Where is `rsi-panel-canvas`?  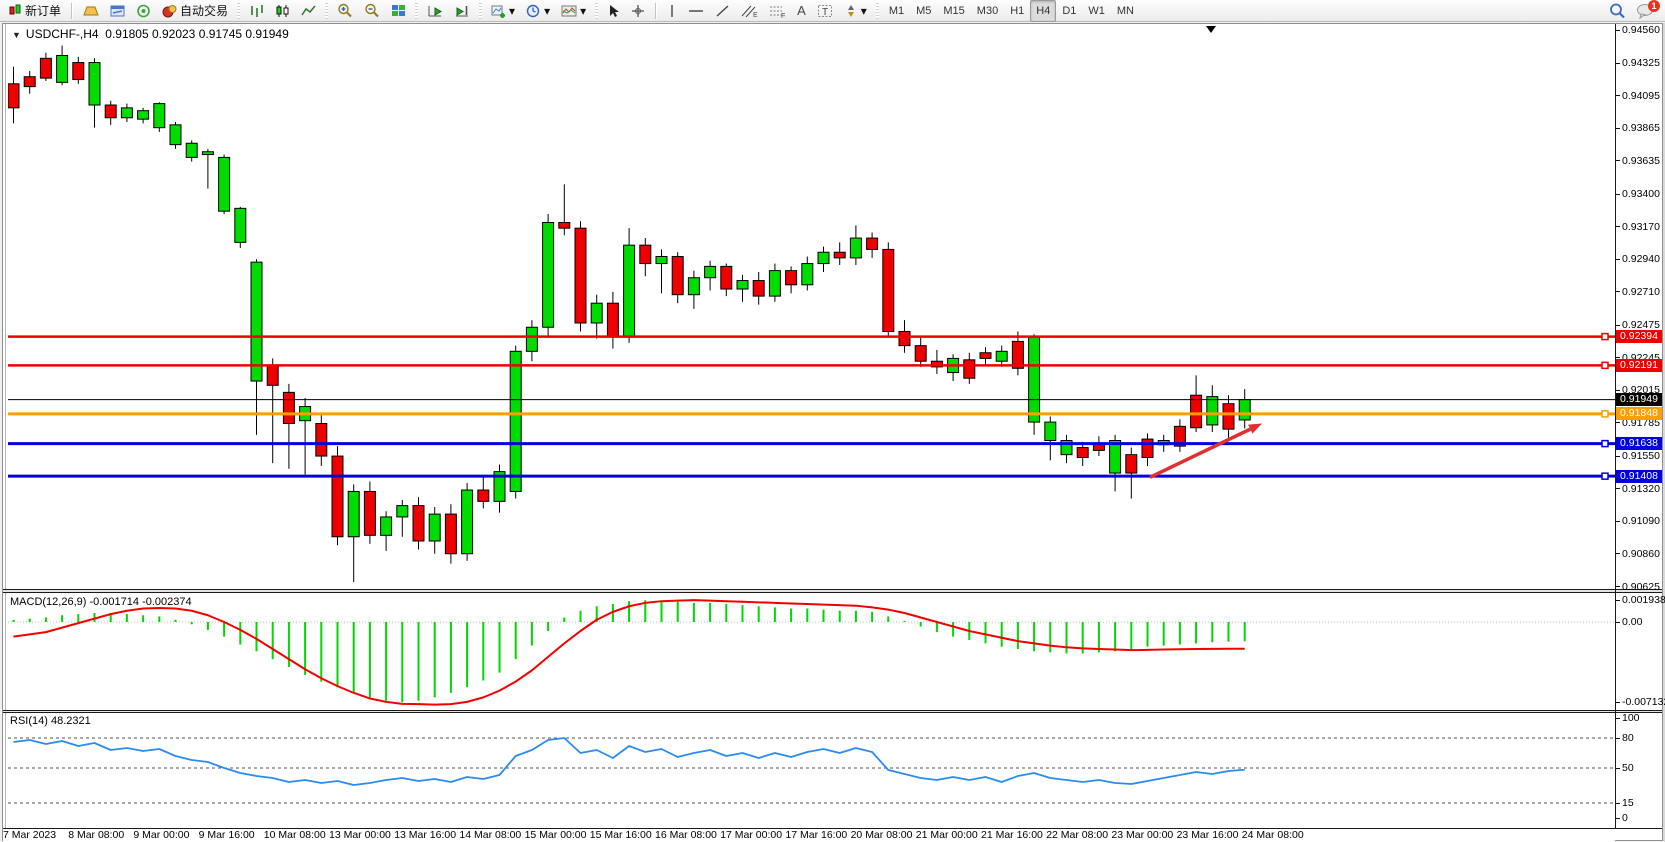
rsi-panel-canvas is located at coordinates (811, 770).